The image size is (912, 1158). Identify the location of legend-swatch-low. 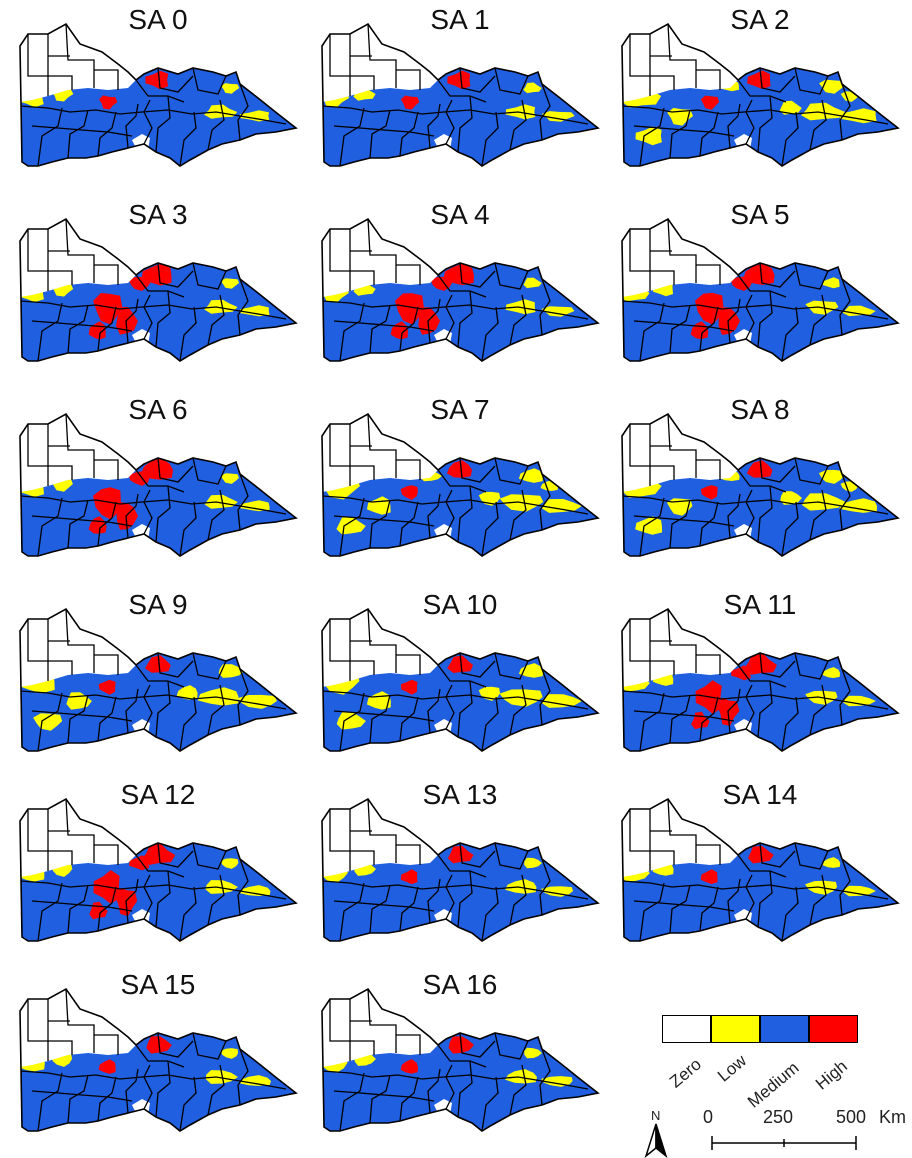
(735, 1029).